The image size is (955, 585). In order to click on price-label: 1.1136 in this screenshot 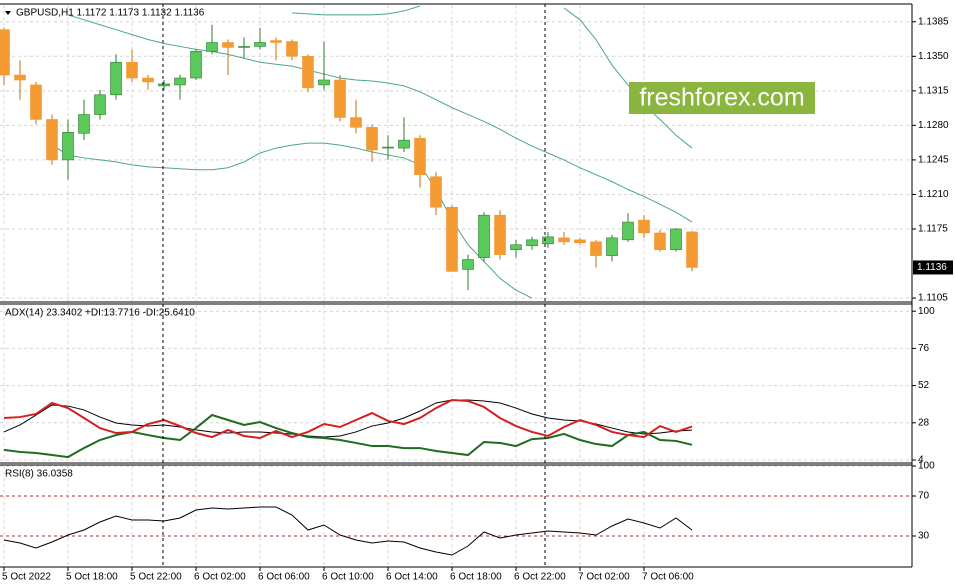, I will do `click(932, 267)`.